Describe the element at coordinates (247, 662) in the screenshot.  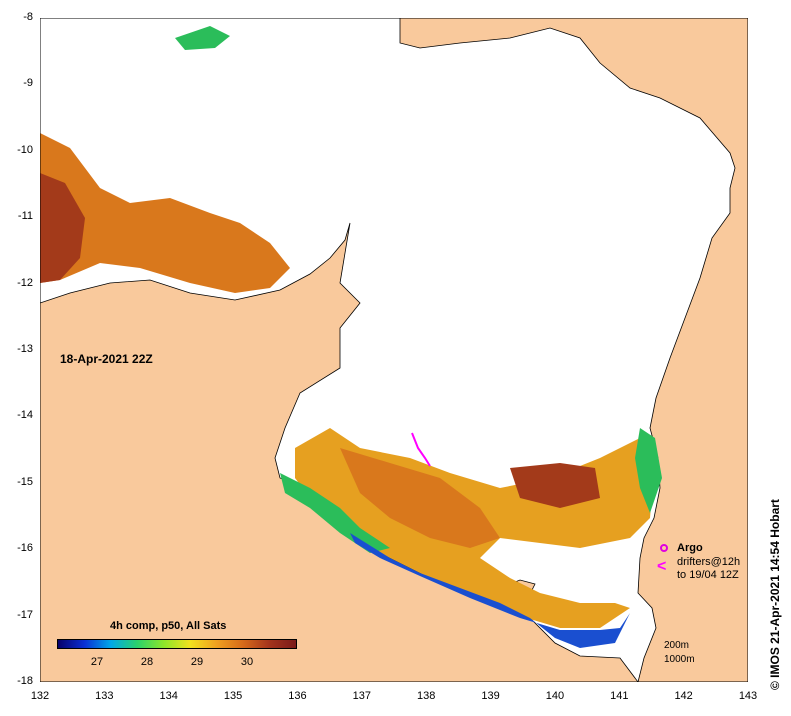
I see `colorbar-tick-label: 30` at that location.